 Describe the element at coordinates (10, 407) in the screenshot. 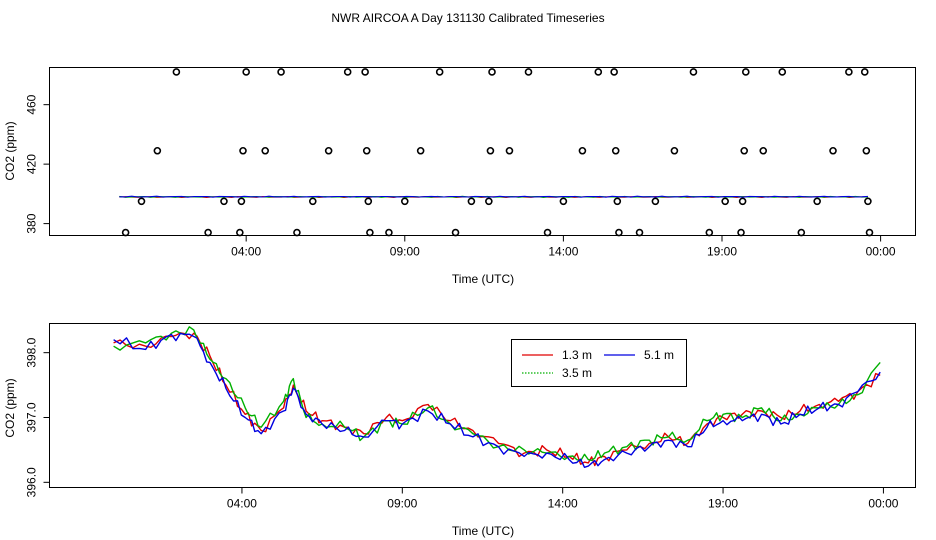

I see `bottom-y-axis-label: CO2 (ppm)` at that location.